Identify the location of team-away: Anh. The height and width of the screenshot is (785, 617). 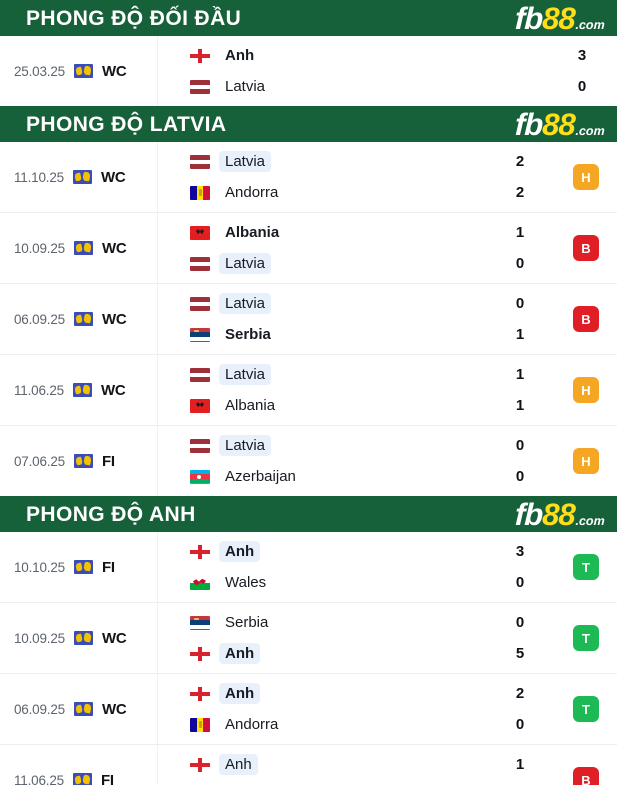
(337, 653).